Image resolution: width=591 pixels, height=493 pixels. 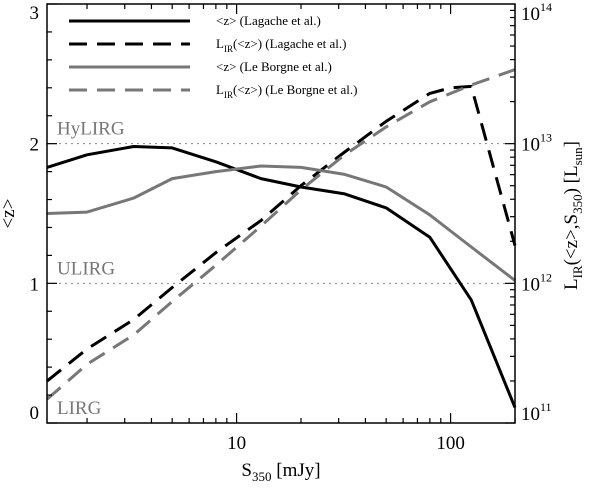 What do you see at coordinates (268, 20) in the screenshot?
I see `legend-label-1: <z> (Lagache et al.)` at bounding box center [268, 20].